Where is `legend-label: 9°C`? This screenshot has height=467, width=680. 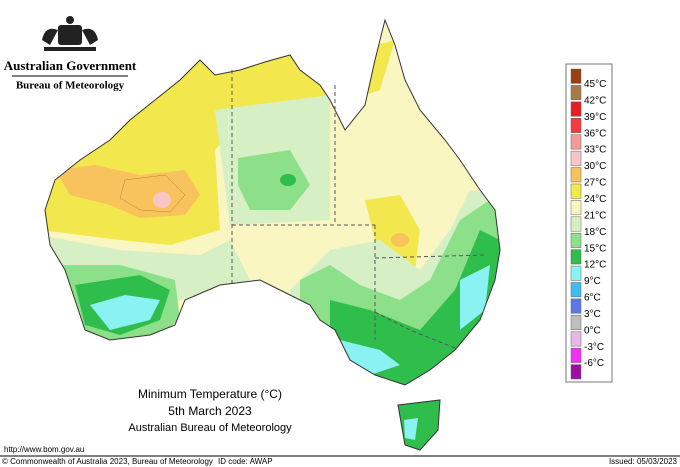 legend-label: 9°C is located at coordinates (592, 281).